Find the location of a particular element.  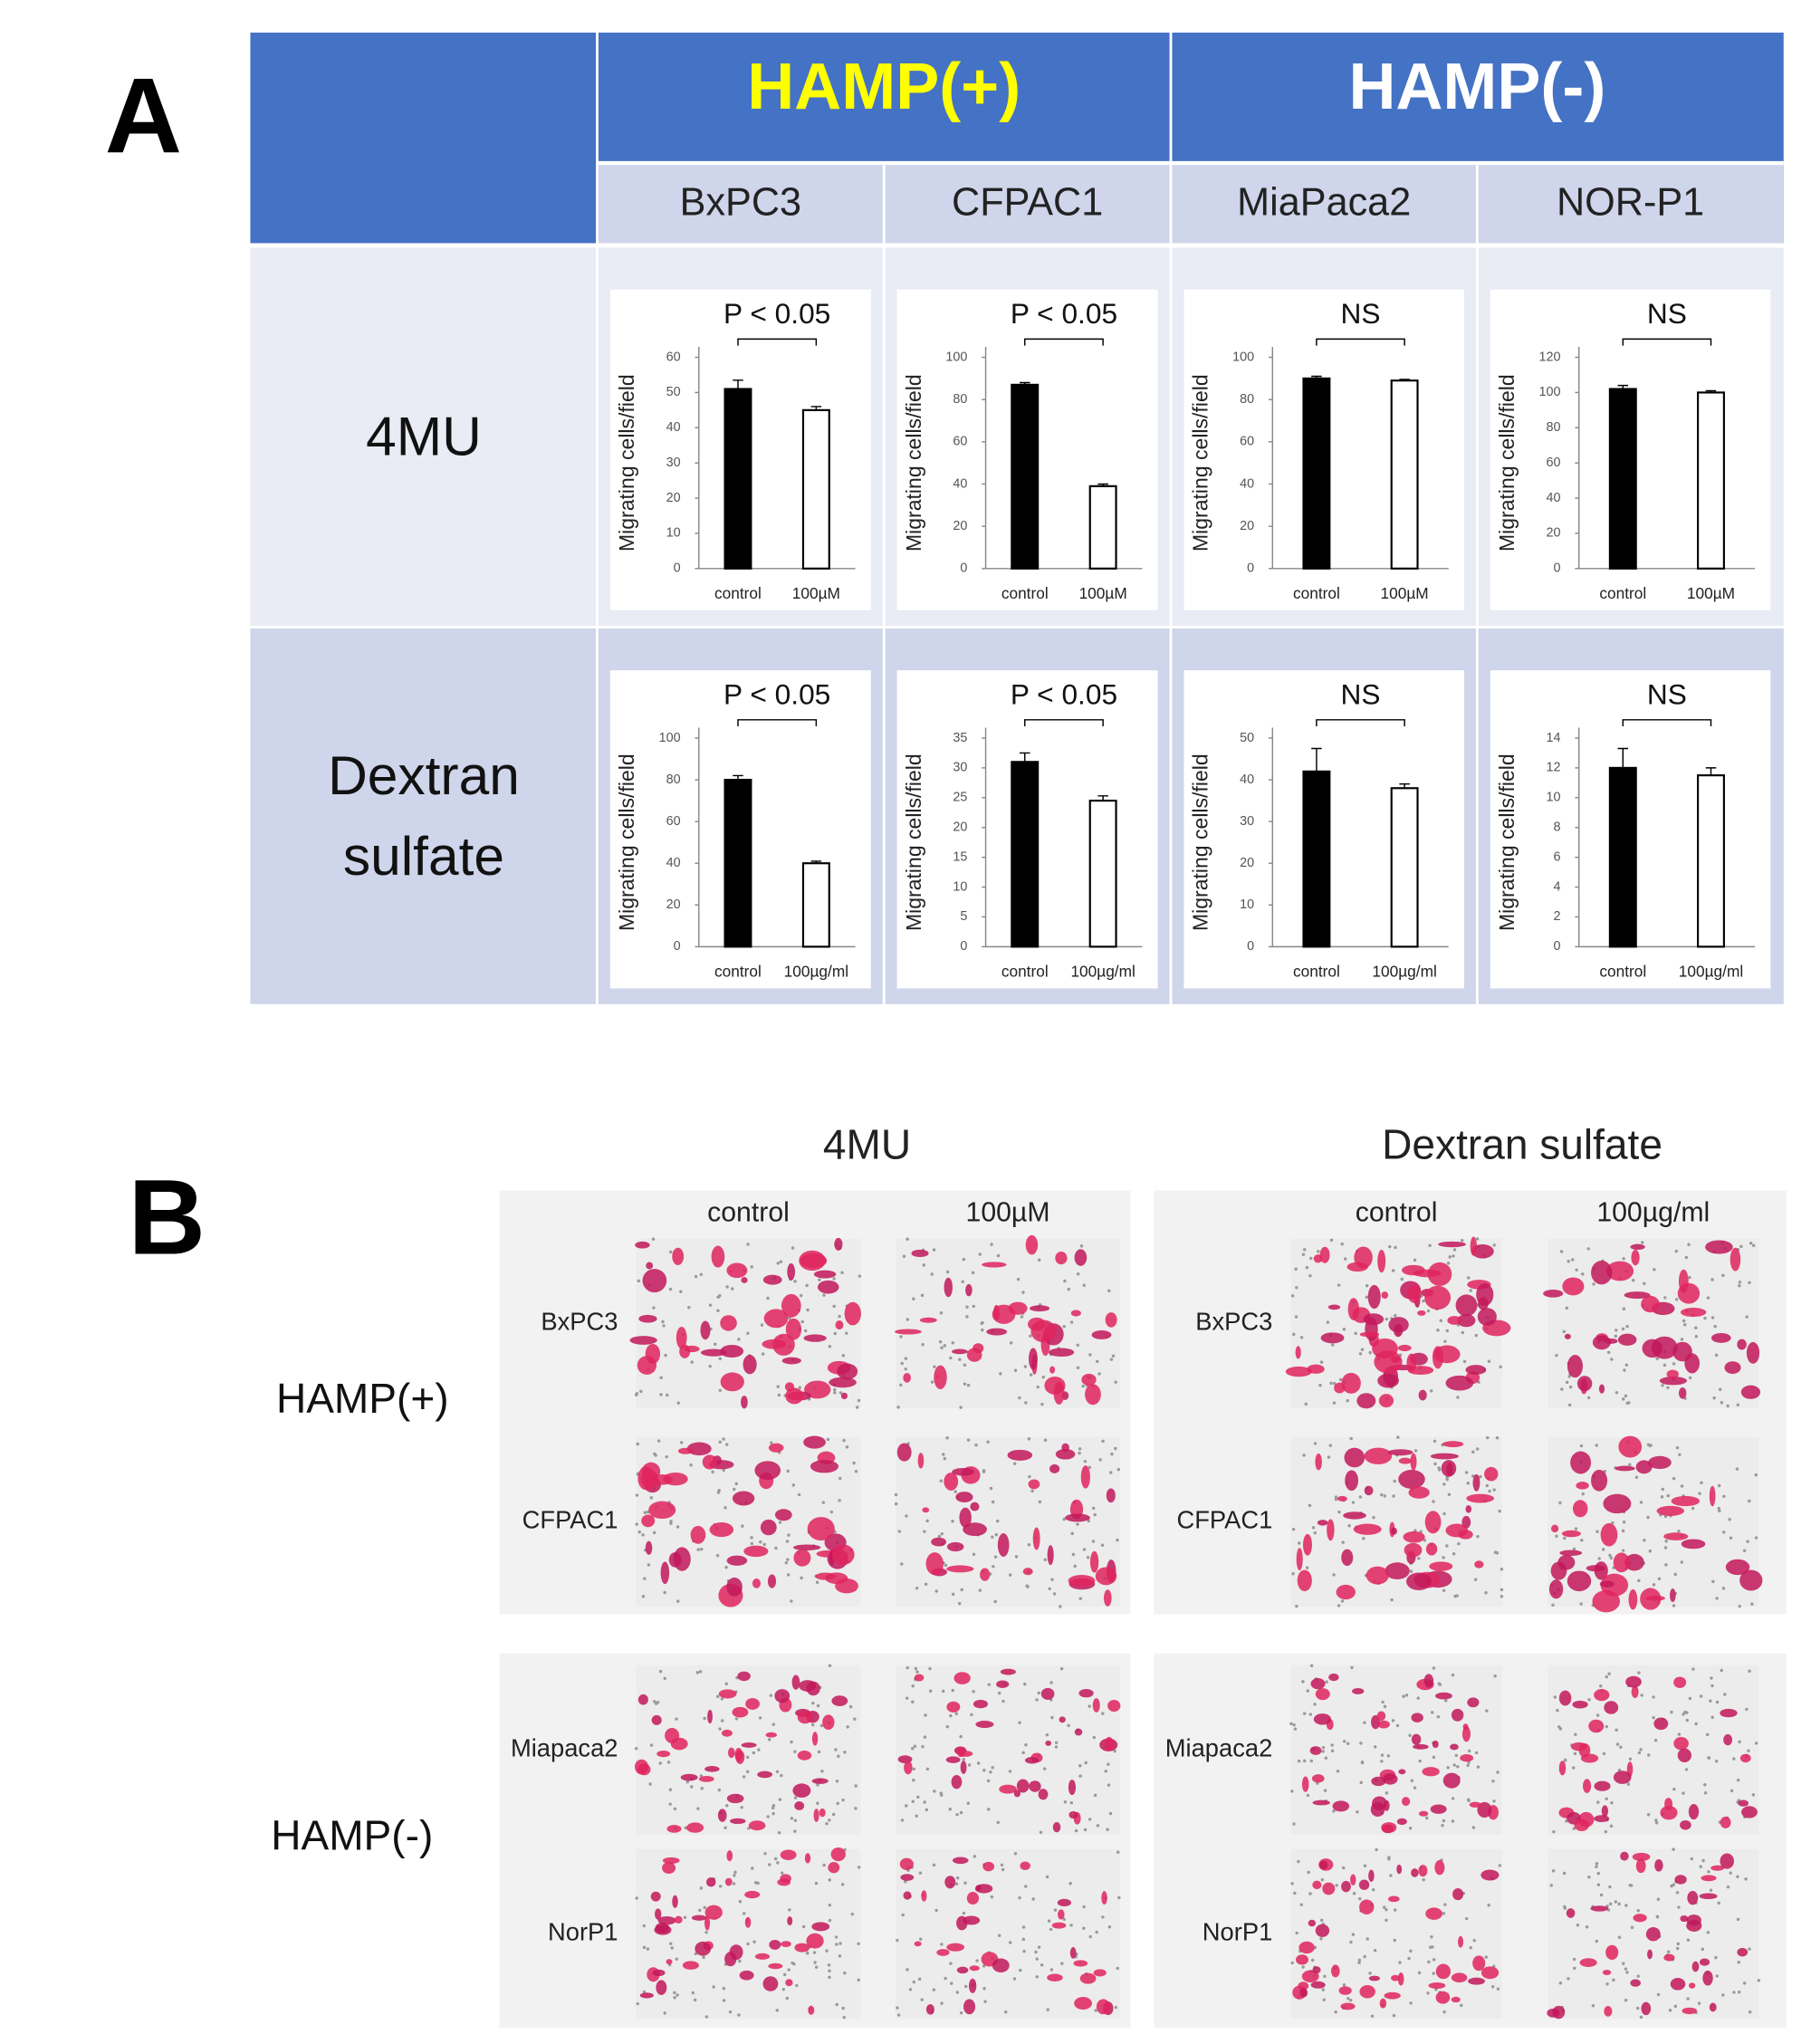

y-tick-label: 0 is located at coordinates (1250, 568).